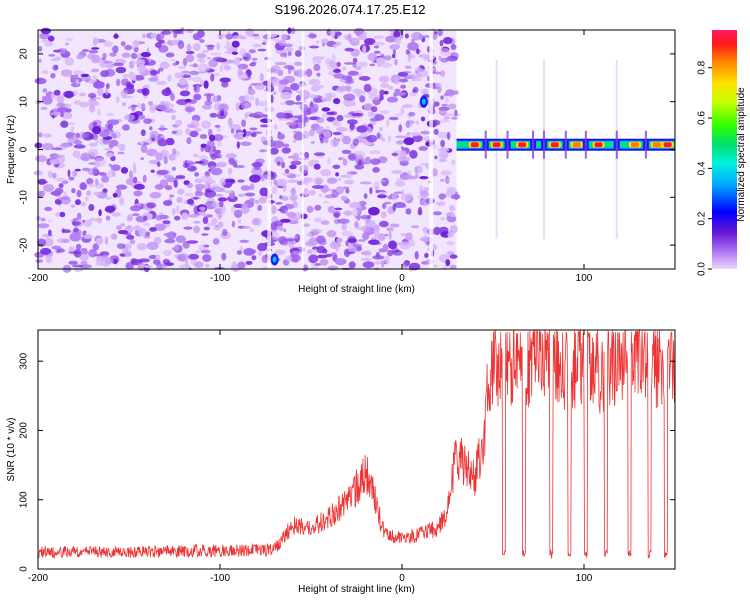 This screenshot has height=600, width=750. What do you see at coordinates (24, 360) in the screenshot?
I see `snr-y-tick-label: 300` at bounding box center [24, 360].